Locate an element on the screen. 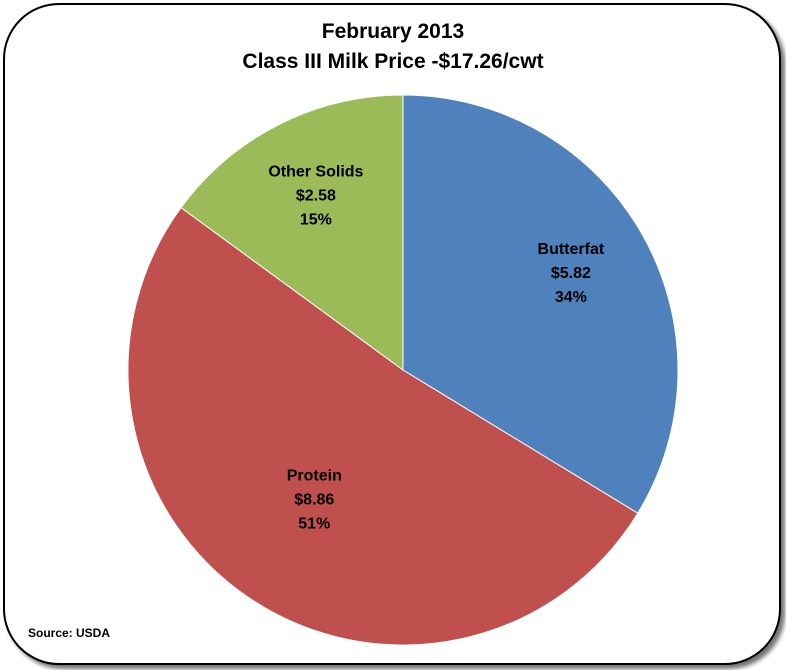 The height and width of the screenshot is (670, 786). slice-label-protein: Protein $8.86 51% is located at coordinates (314, 500).